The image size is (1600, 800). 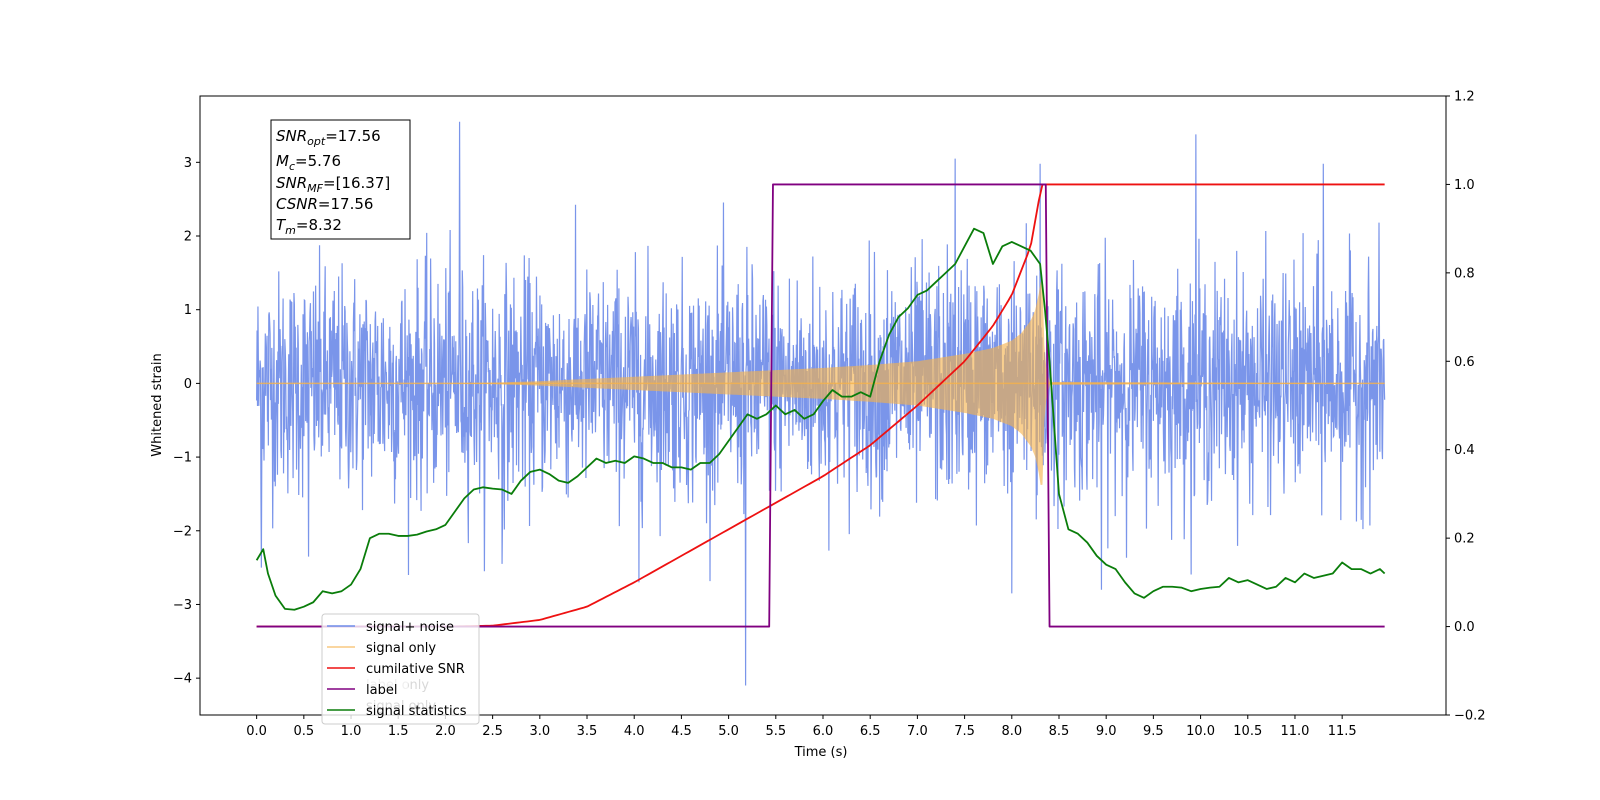 I want to click on y2-tick-label: 0.6, so click(x=1464, y=362).